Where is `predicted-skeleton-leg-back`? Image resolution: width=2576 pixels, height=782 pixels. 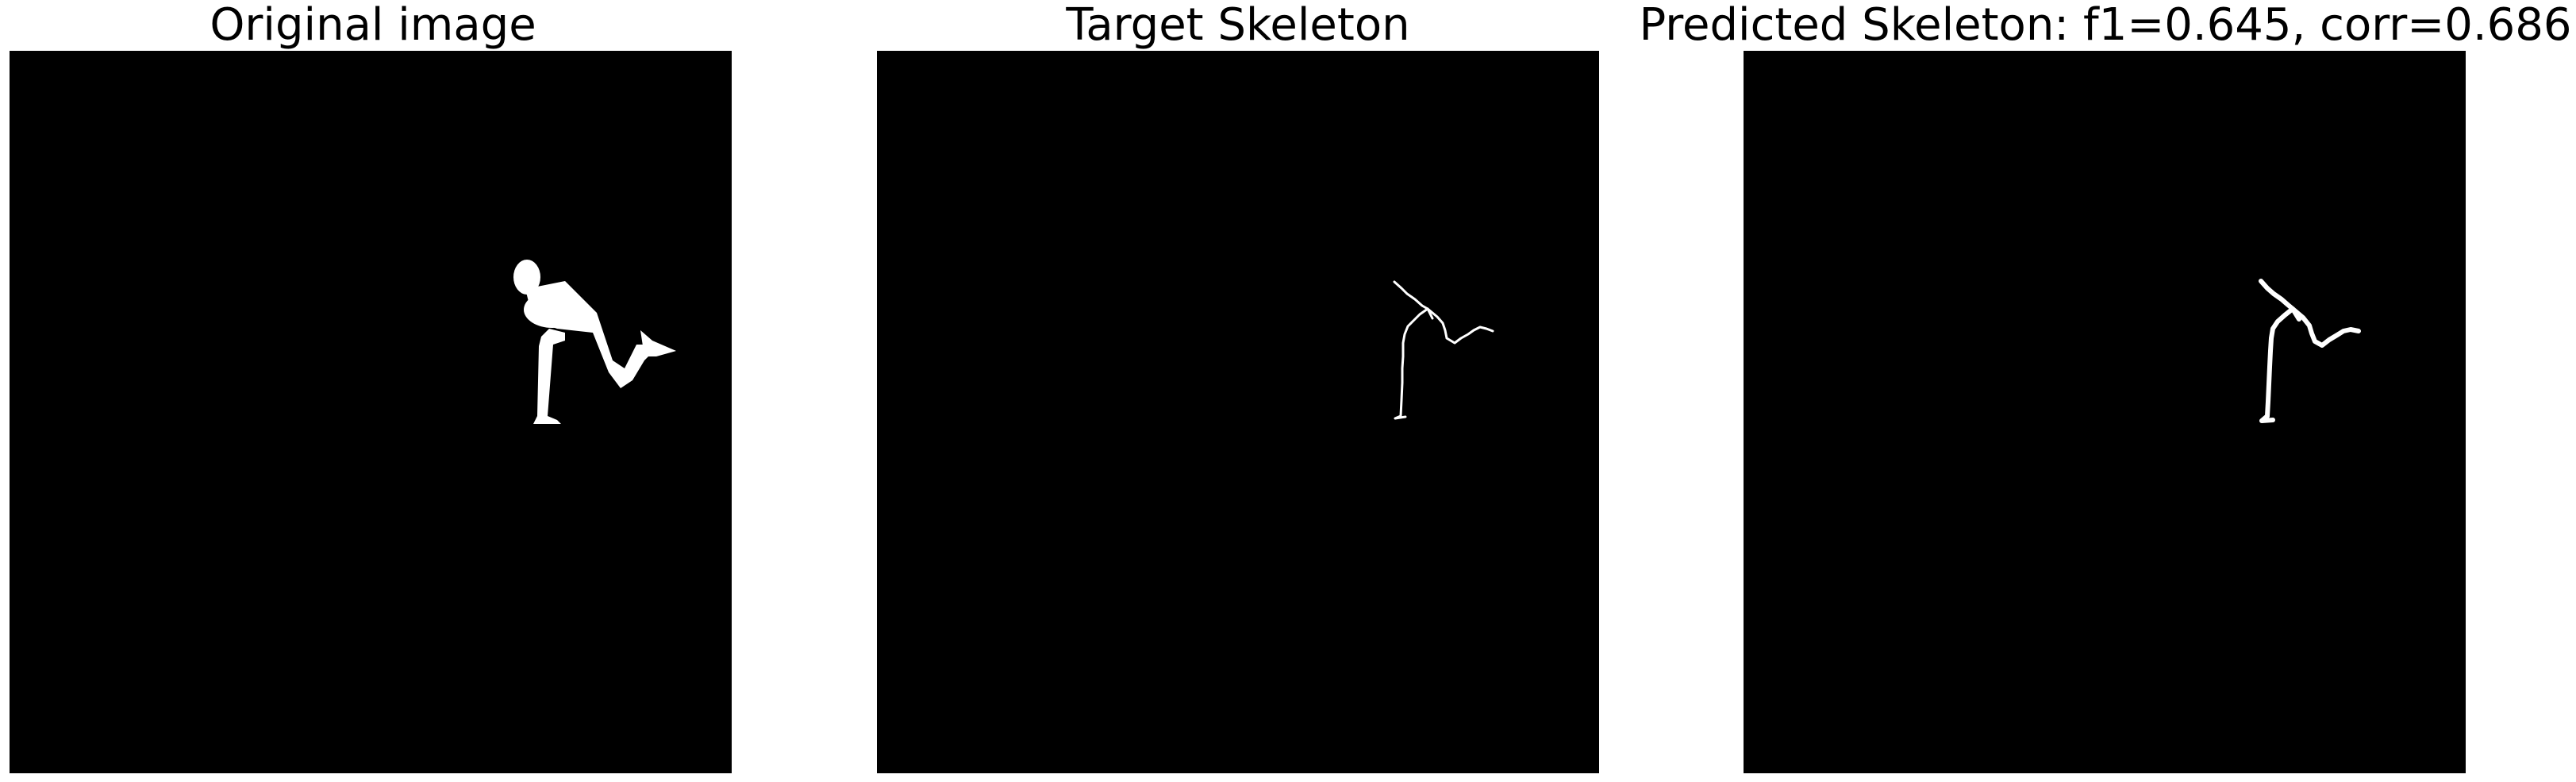
predicted-skeleton-leg-back is located at coordinates (2325, 327).